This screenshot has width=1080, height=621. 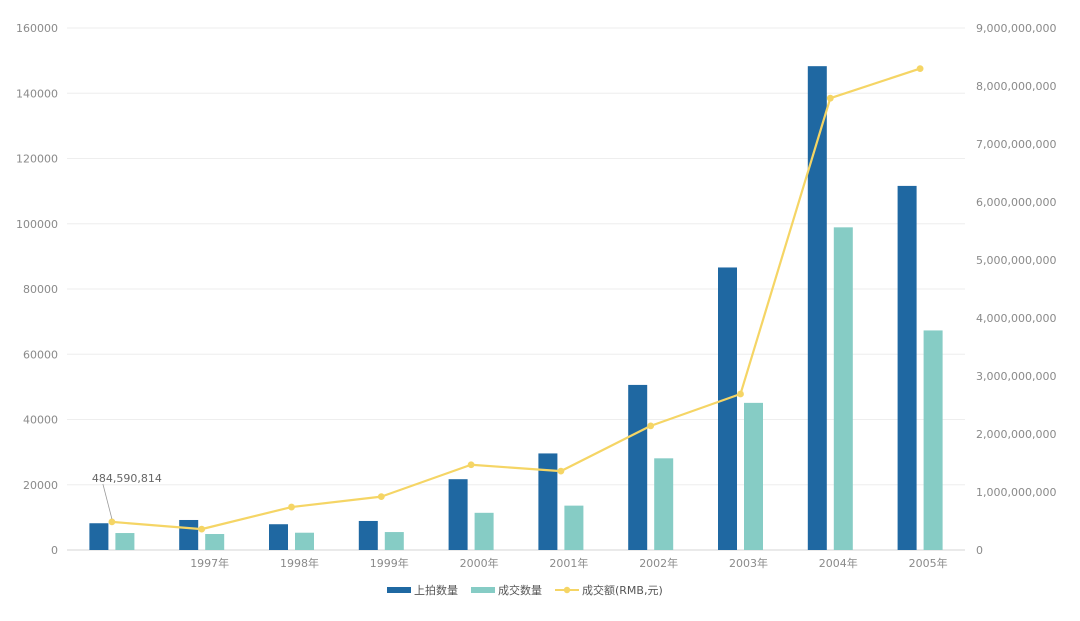 What do you see at coordinates (299, 563) in the screenshot?
I see `x-tick-label: 1998年` at bounding box center [299, 563].